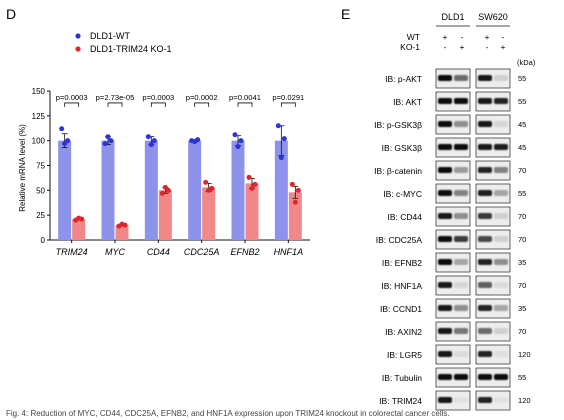 The height and width of the screenshot is (420, 564). What do you see at coordinates (158, 97) in the screenshot?
I see `p-value-label: p=0.0003` at bounding box center [158, 97].